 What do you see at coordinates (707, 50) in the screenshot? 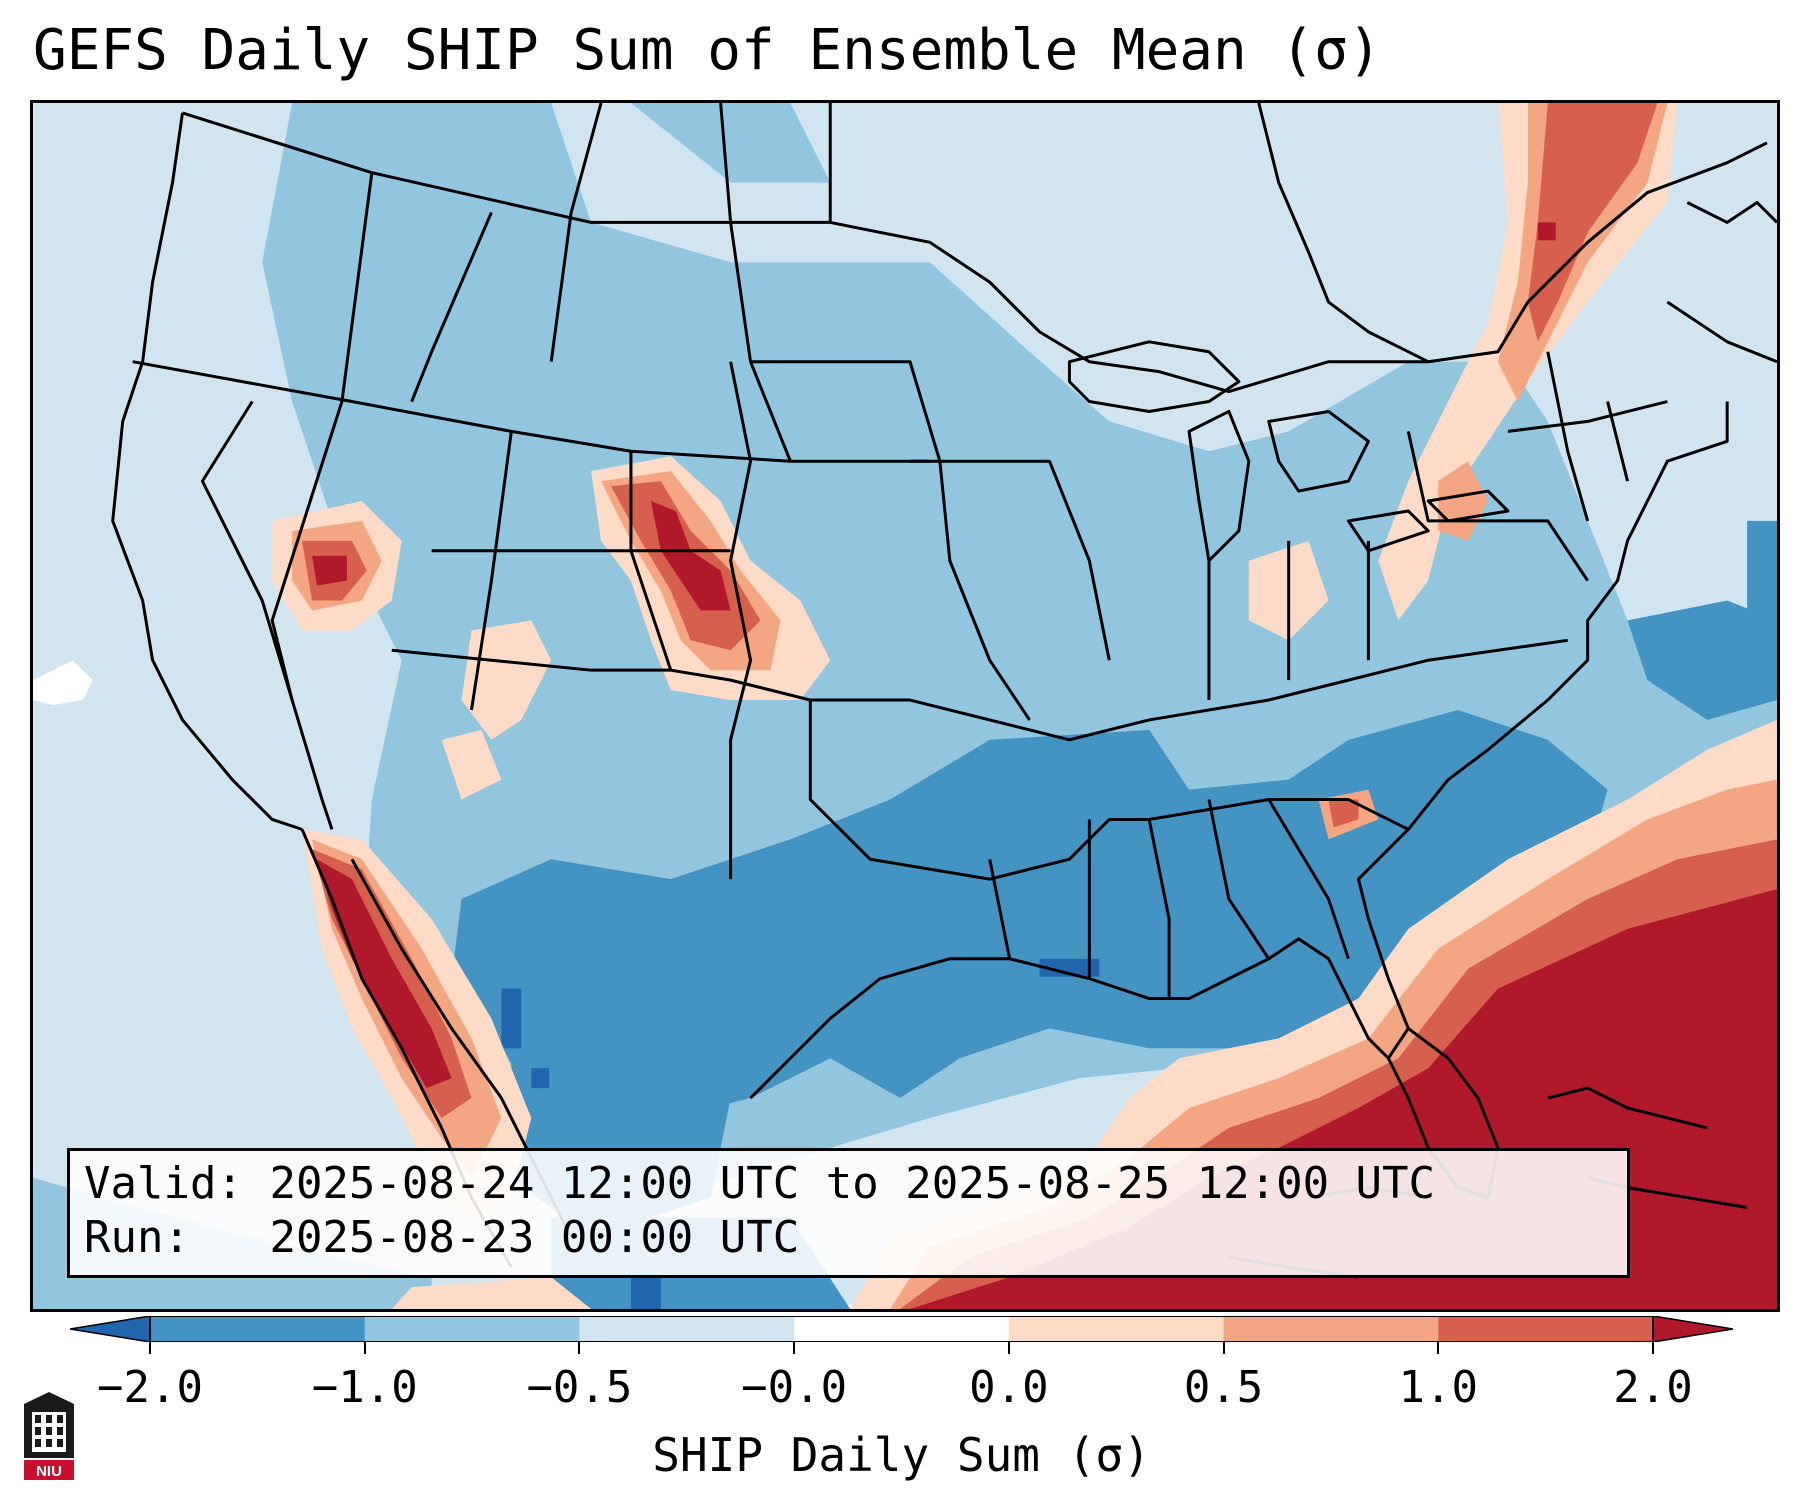
I see `map-title: GEFS Daily SHIP Sum of Ensemble Mean (σ)` at bounding box center [707, 50].